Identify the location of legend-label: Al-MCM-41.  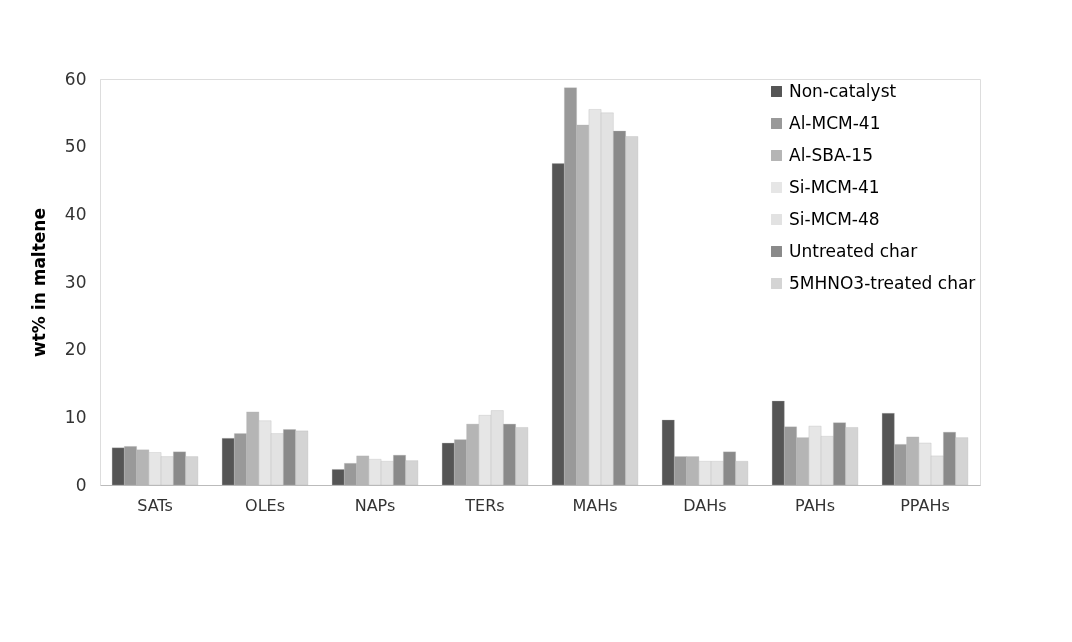
(835, 122).